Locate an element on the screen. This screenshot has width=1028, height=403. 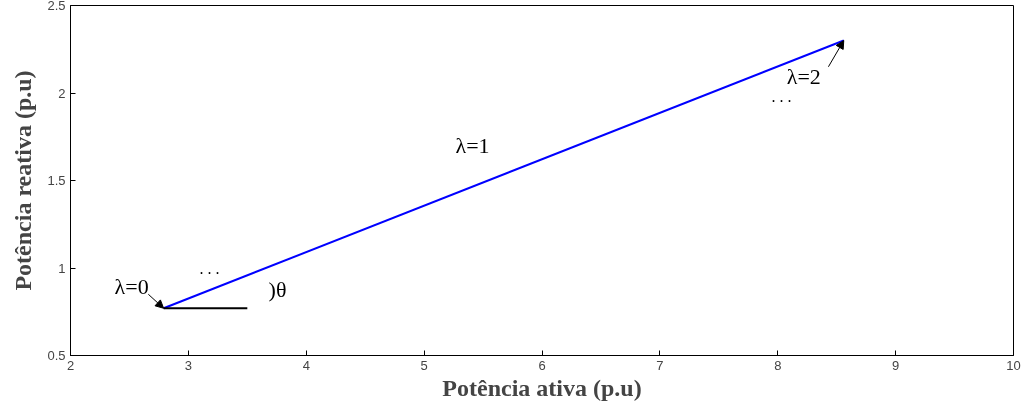
annotation: λ=0 is located at coordinates (131, 286).